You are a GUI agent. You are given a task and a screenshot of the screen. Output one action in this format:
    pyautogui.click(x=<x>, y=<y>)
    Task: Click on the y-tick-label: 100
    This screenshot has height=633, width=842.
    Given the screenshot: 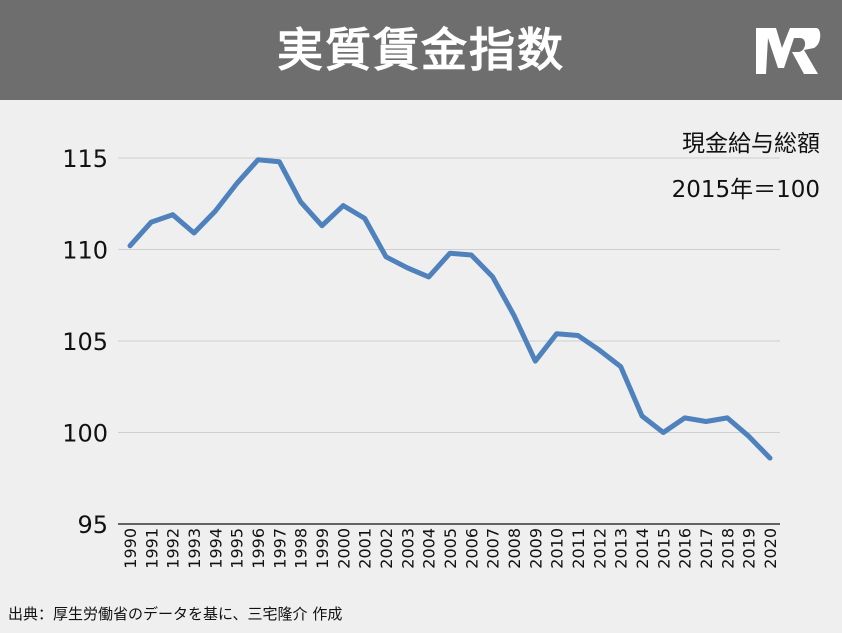 What is the action you would take?
    pyautogui.click(x=85, y=434)
    